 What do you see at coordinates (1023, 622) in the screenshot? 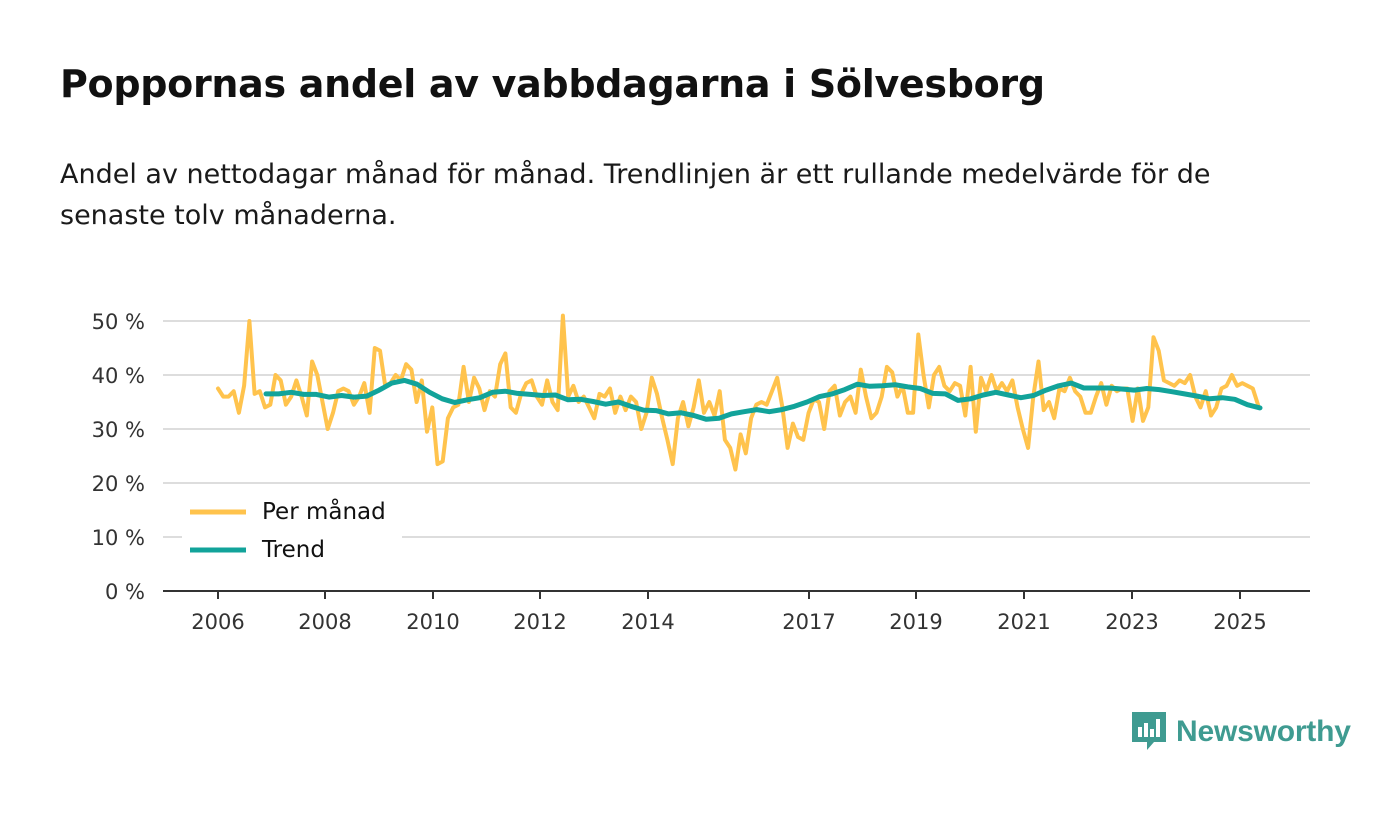
I see `x-tick-label: 2021` at bounding box center [1023, 622].